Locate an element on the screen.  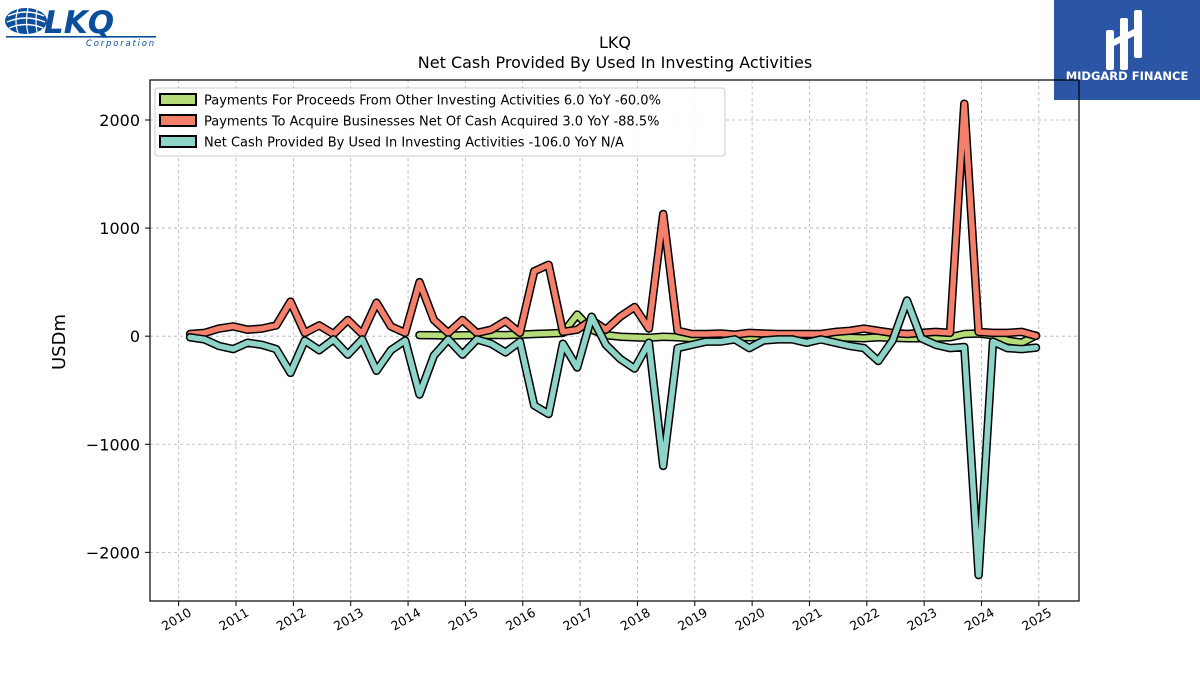
x-tick-label: 2019 is located at coordinates (692, 619).